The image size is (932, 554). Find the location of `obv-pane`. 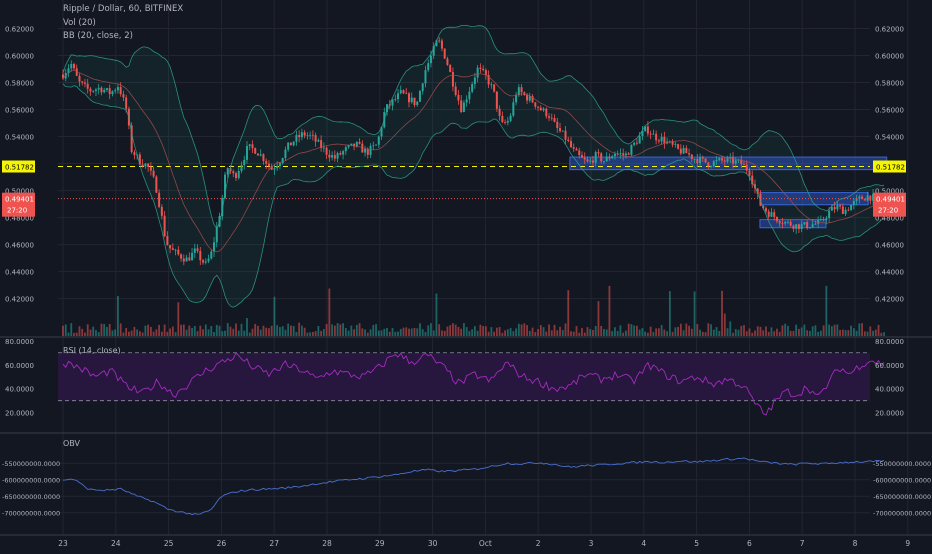

obv-pane is located at coordinates (473, 486).